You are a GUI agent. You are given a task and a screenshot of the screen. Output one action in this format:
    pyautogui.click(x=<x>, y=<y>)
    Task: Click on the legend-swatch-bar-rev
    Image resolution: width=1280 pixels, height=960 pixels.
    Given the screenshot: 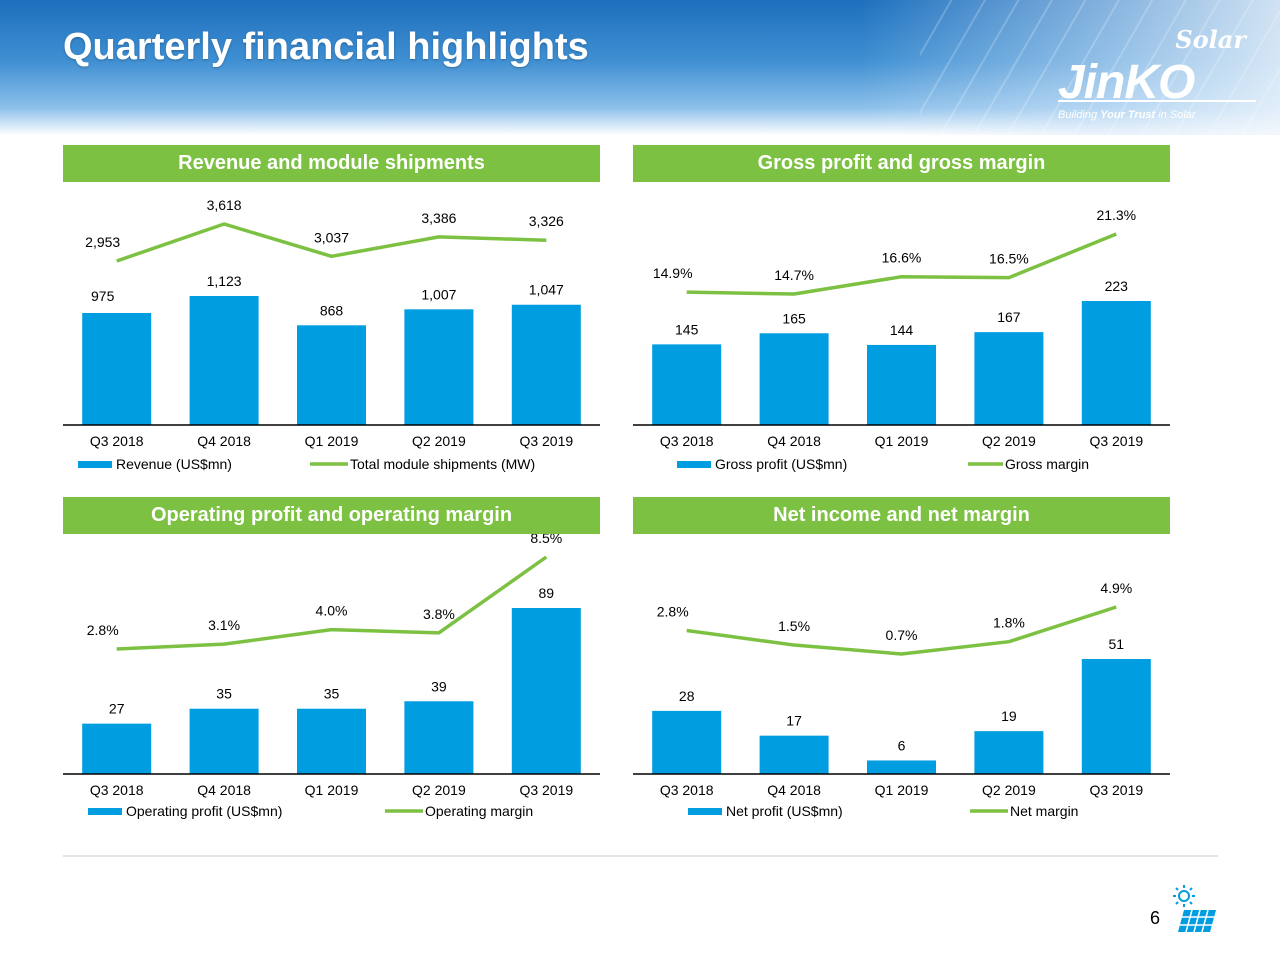 What is the action you would take?
    pyautogui.click(x=95, y=464)
    